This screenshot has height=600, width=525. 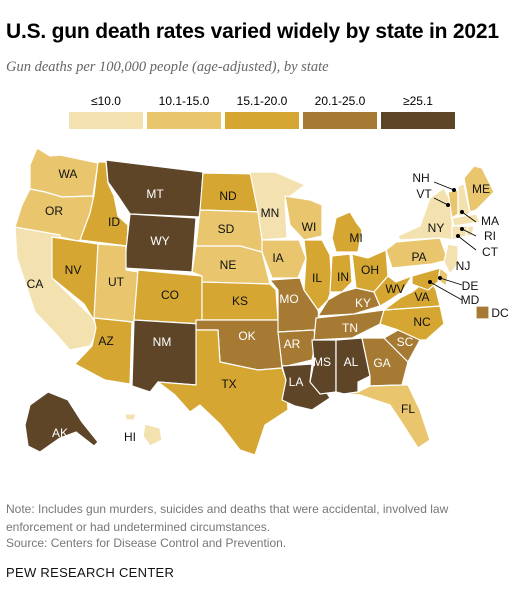 I want to click on state-MI, so click(x=347, y=232).